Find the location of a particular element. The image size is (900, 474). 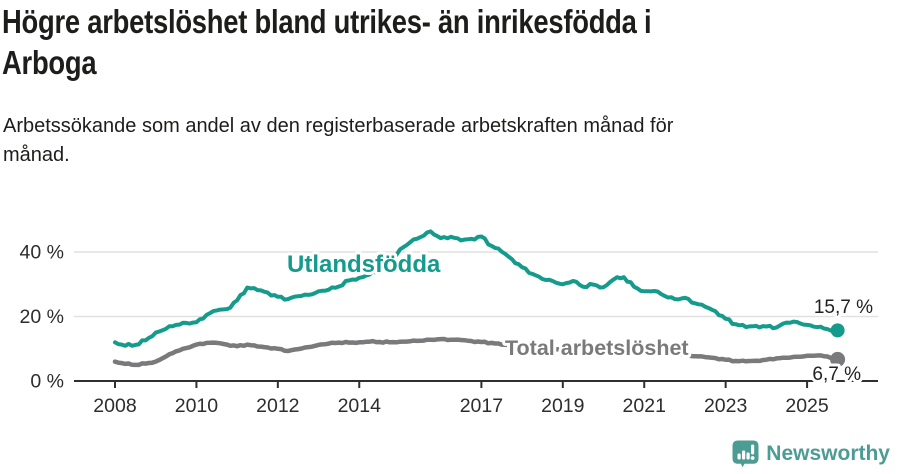

utlandsfodda-end-value-label: 15,7 % is located at coordinates (843, 307).